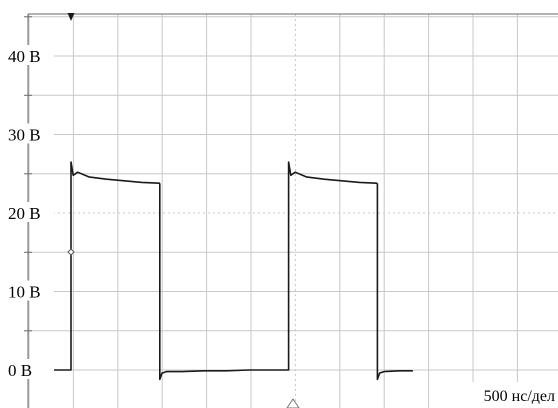 This screenshot has height=408, width=558. Describe the element at coordinates (71, 252) in the screenshot. I see `trigger-level-icon` at that location.